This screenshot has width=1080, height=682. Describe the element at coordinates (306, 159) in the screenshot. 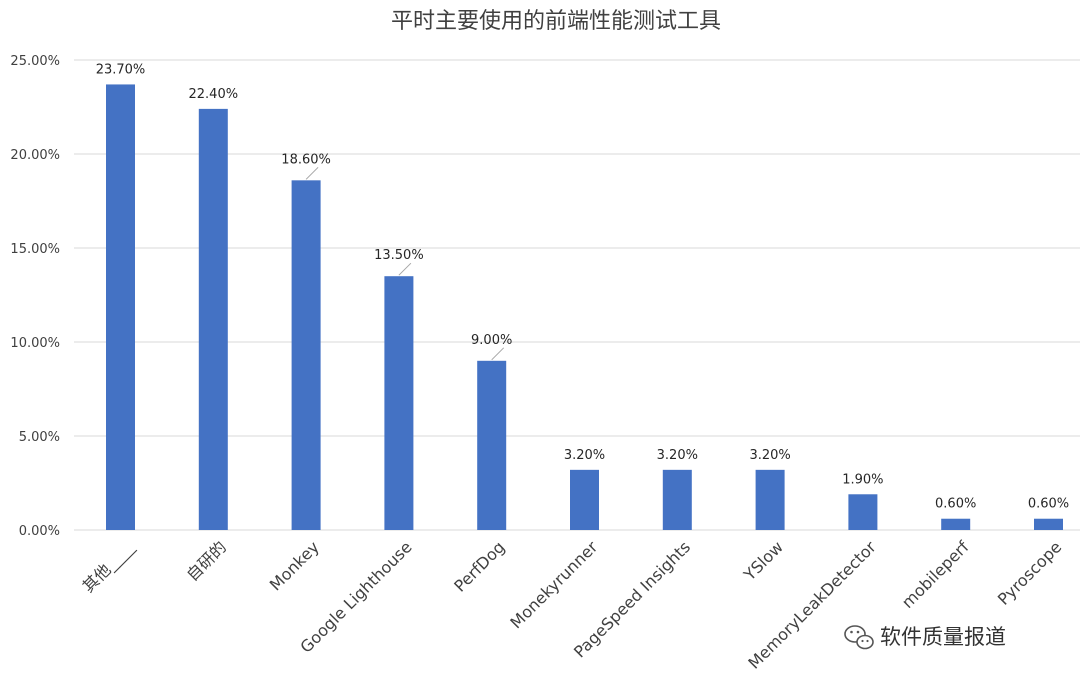

I see `data-label: 18.60%` at that location.